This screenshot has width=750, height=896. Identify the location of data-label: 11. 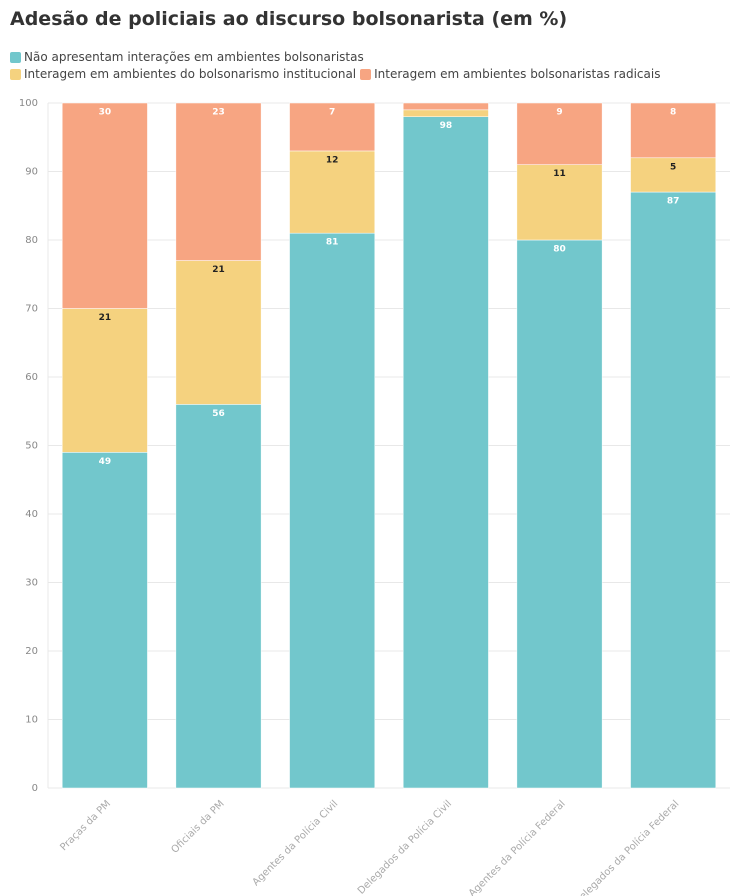
(559, 174).